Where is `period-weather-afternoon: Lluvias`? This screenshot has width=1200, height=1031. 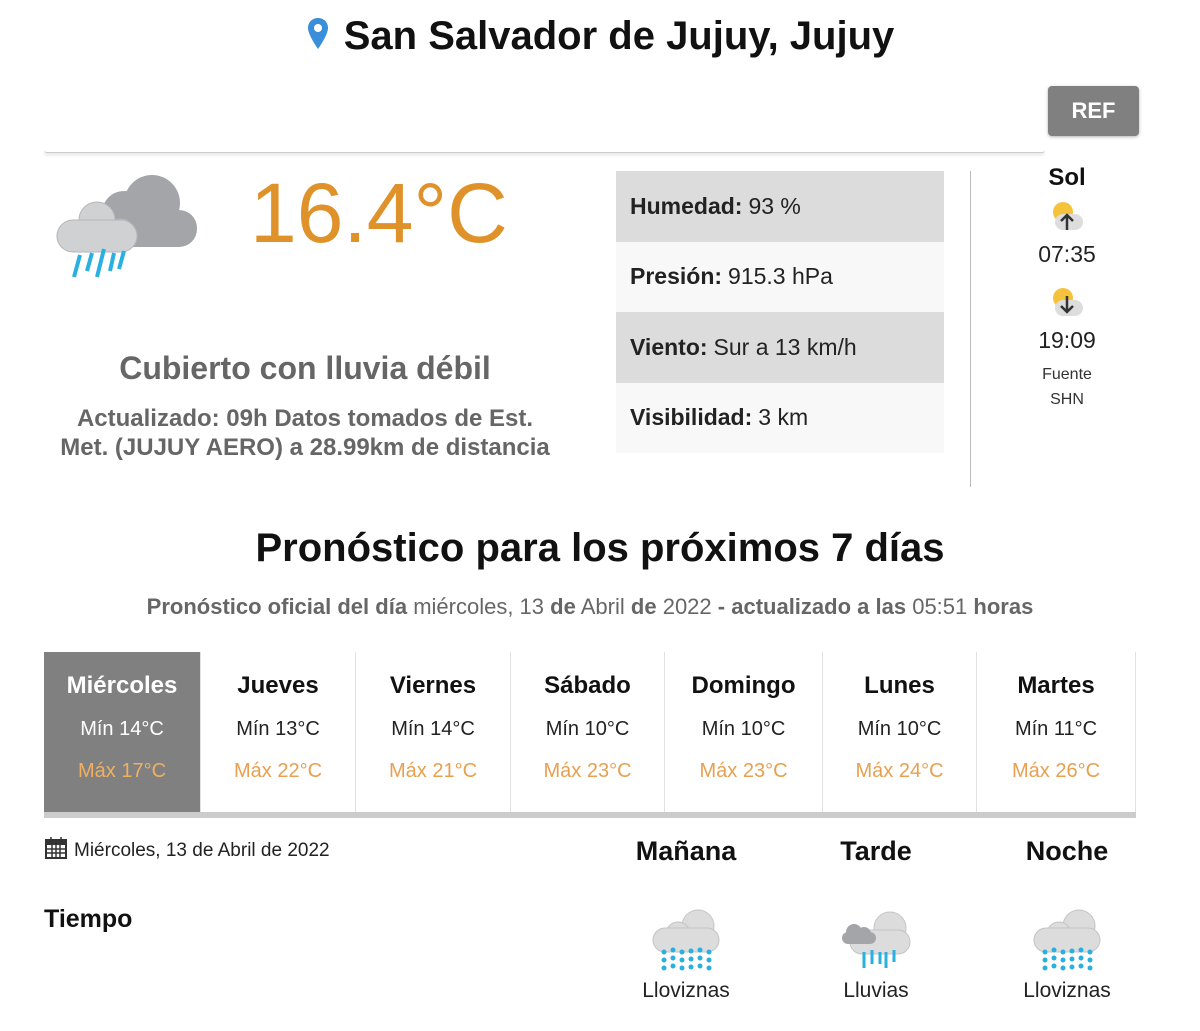
period-weather-afternoon: Lluvias is located at coordinates (876, 990).